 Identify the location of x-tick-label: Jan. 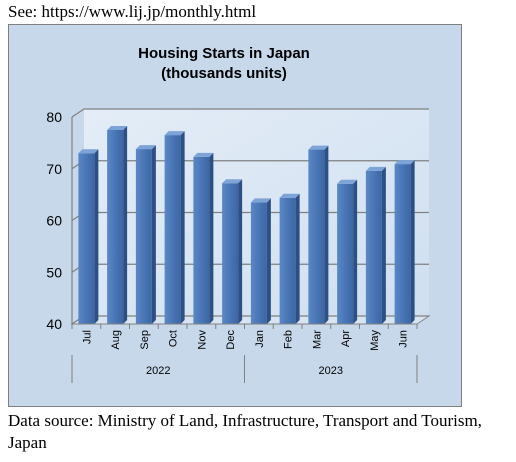
(260, 339).